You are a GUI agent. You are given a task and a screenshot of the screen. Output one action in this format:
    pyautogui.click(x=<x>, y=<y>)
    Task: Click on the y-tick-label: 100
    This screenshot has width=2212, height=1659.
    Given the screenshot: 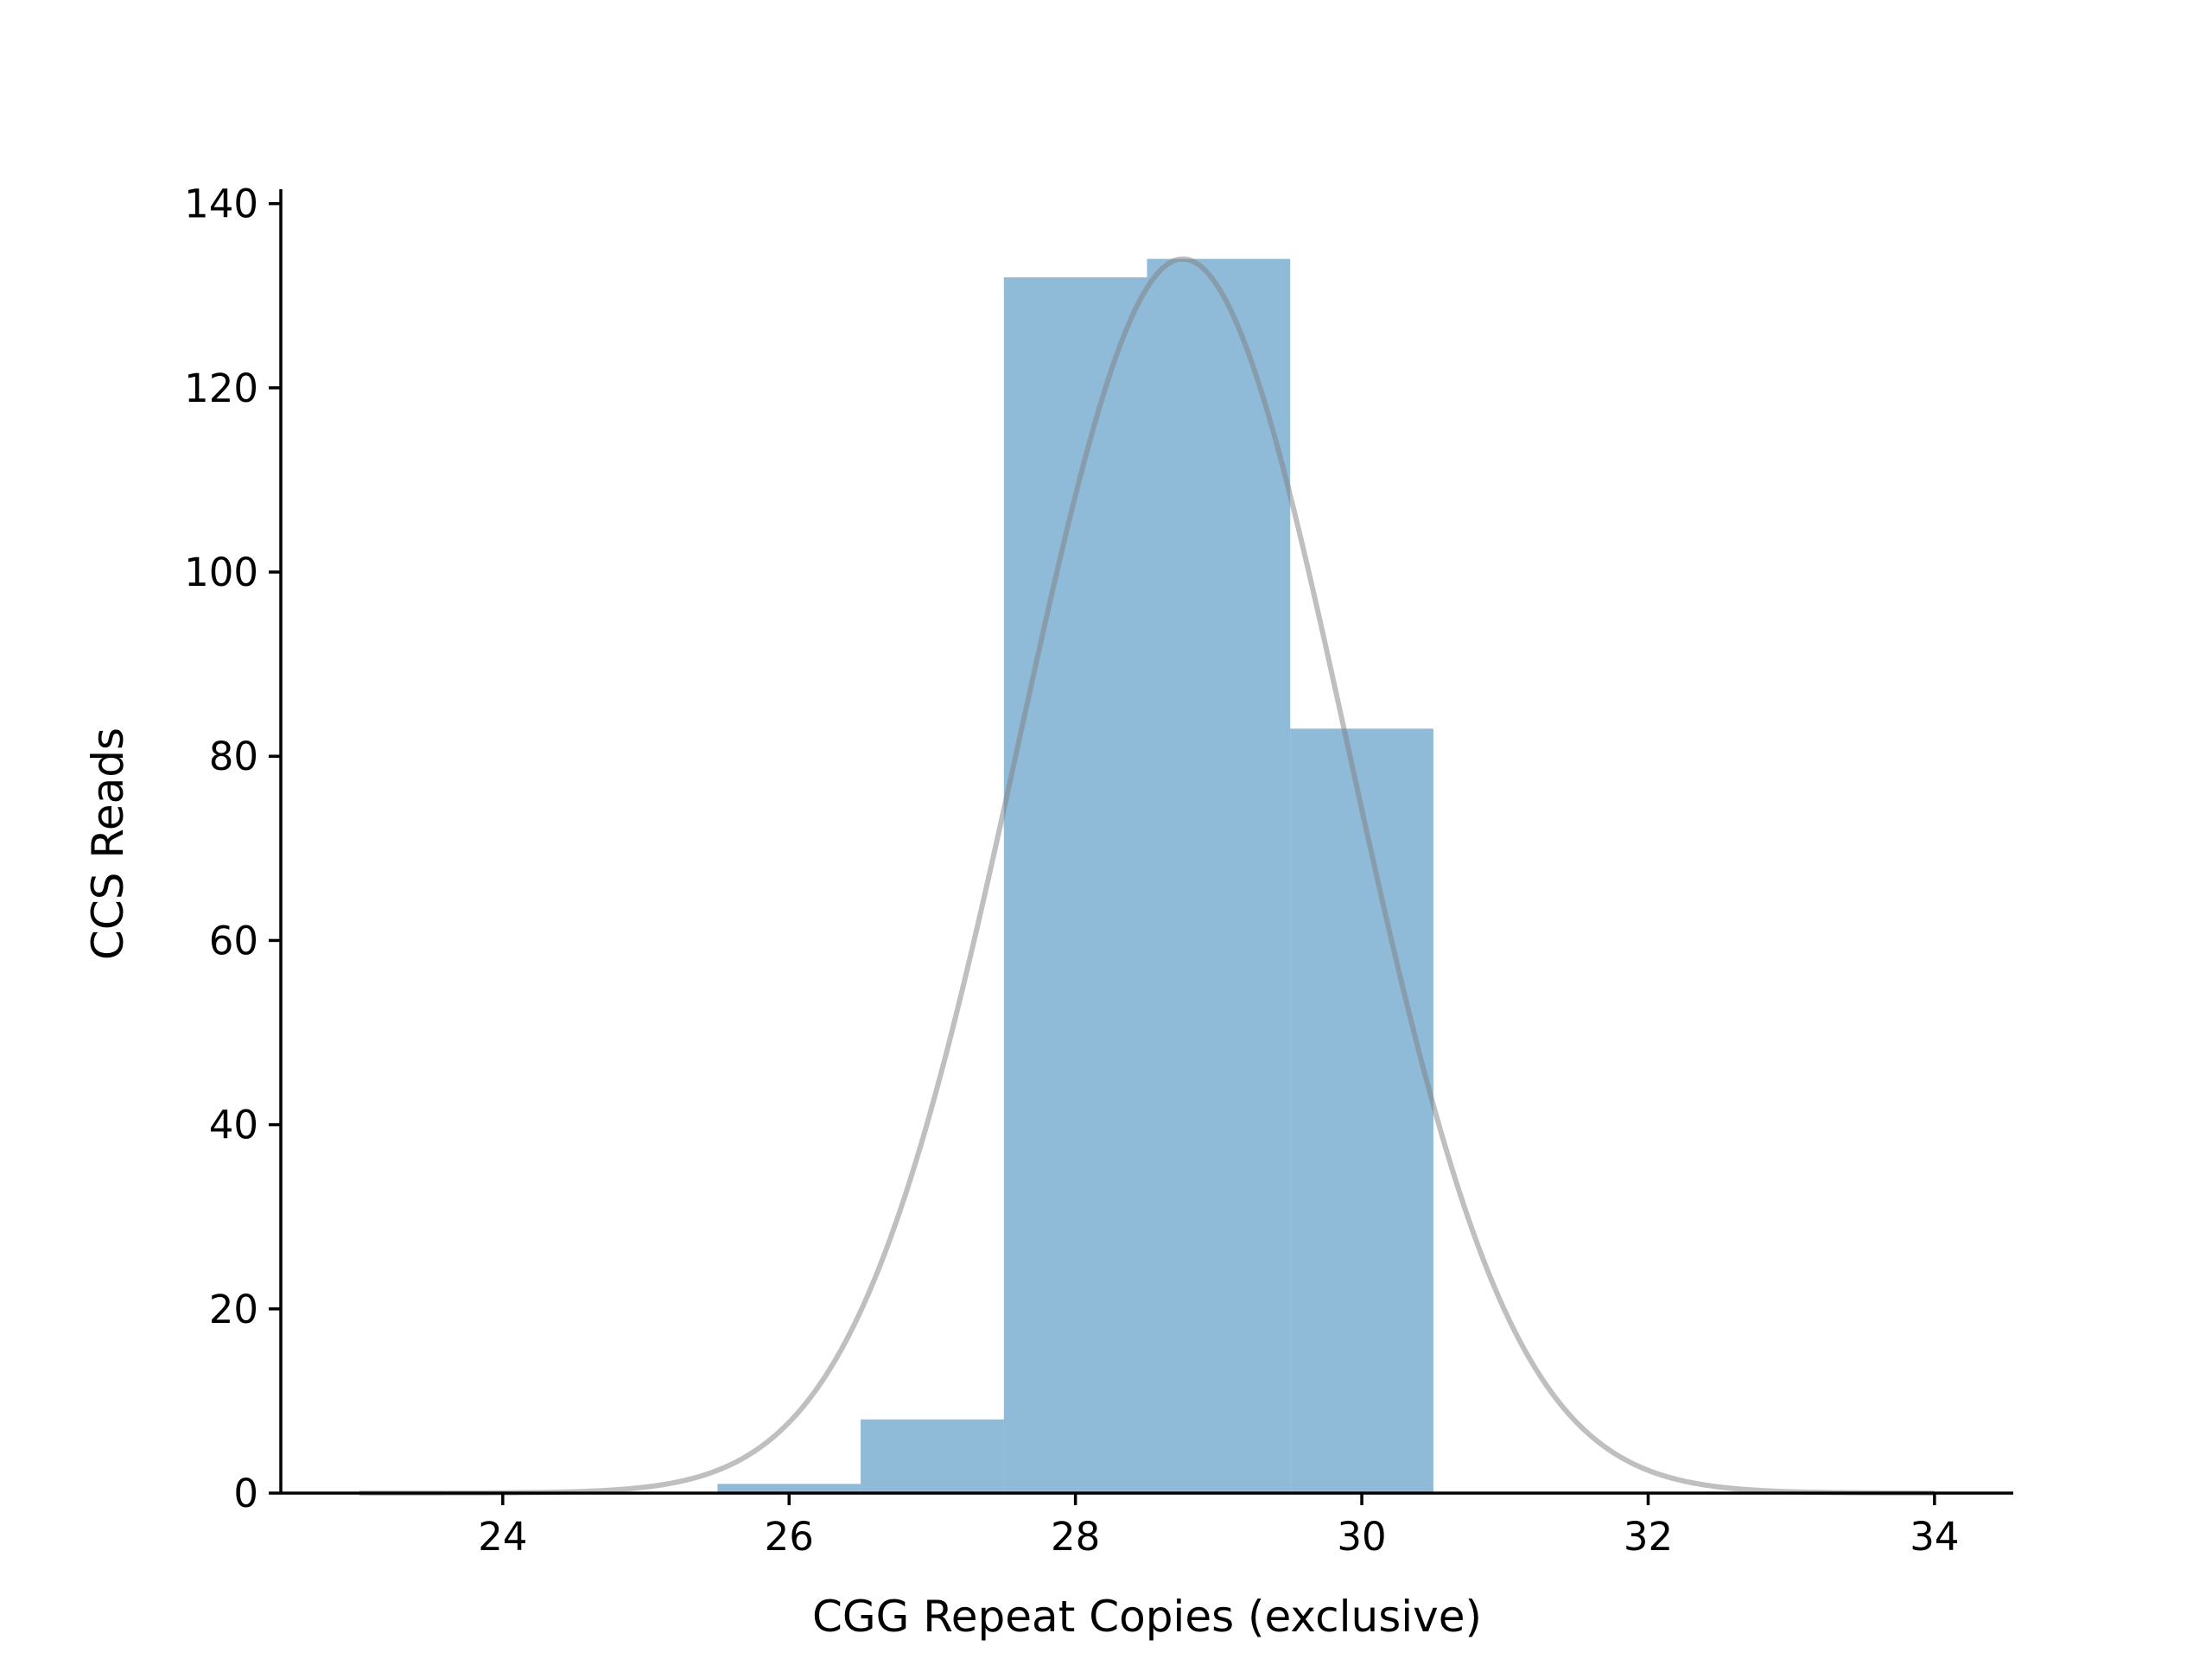 What is the action you would take?
    pyautogui.click(x=221, y=572)
    